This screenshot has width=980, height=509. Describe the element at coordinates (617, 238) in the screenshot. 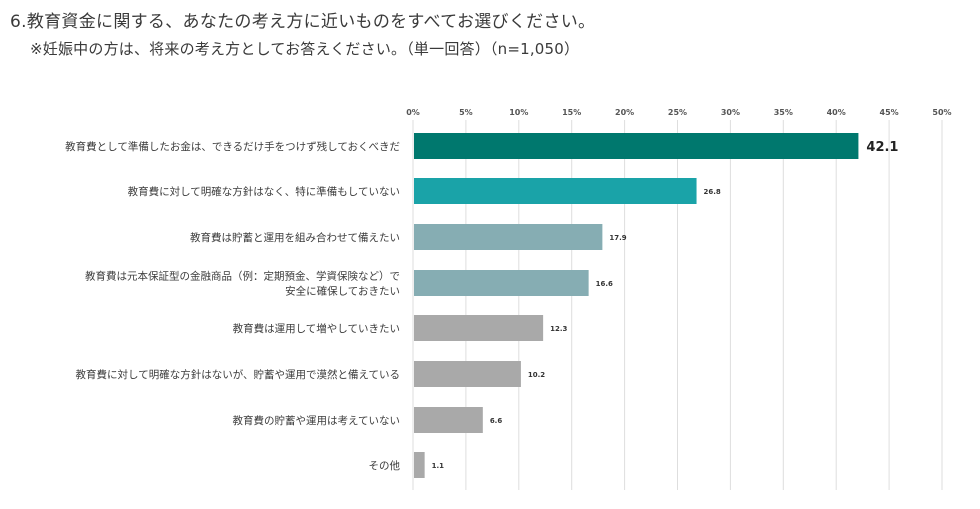

I see `data-label: 17.9` at that location.